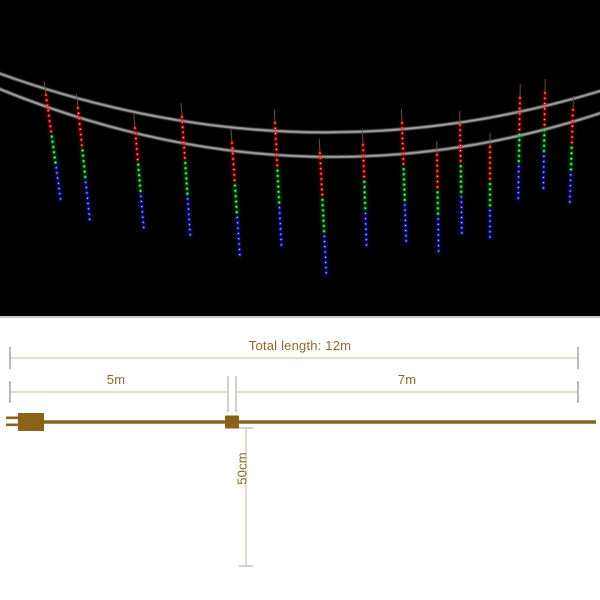 The width and height of the screenshot is (600, 600). Describe the element at coordinates (301, 422) in the screenshot. I see `cable-run` at that location.